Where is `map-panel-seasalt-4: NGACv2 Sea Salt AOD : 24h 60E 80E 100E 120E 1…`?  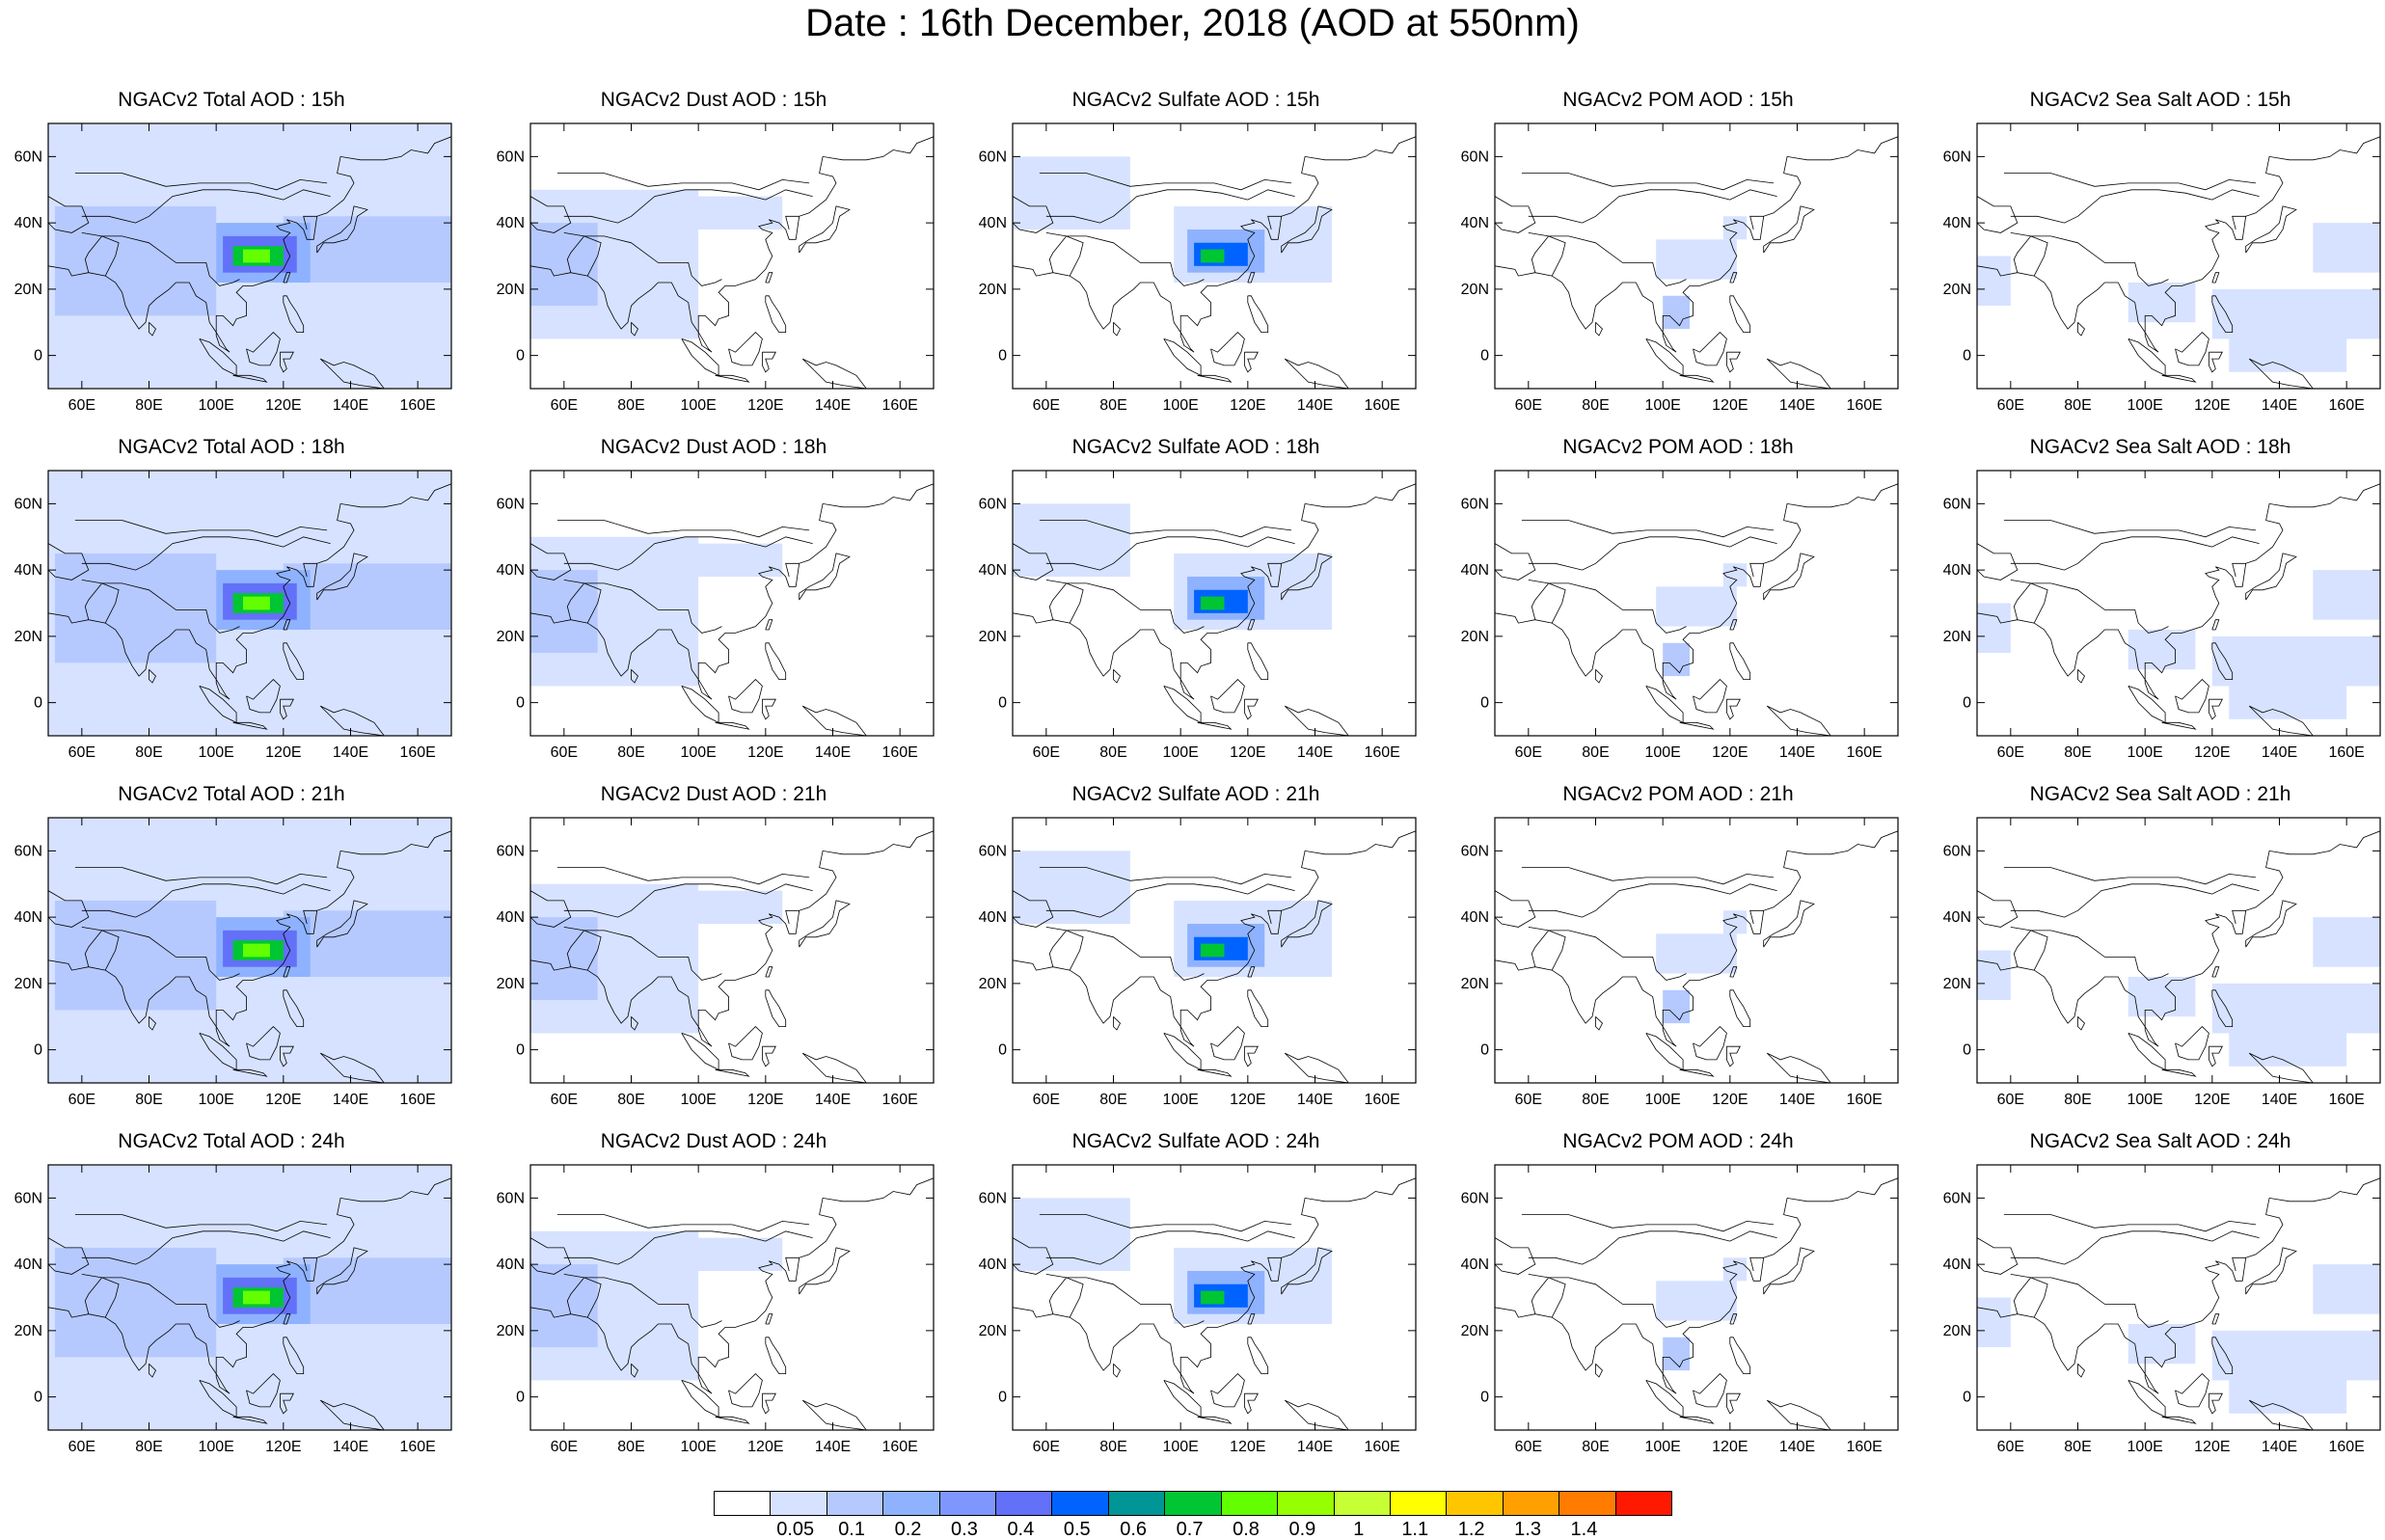
map-panel-seasalt-4: NGACv2 Sea Salt AOD : 24h 60E 80E 100E 120E 1… is located at coordinates (2157, 1303).